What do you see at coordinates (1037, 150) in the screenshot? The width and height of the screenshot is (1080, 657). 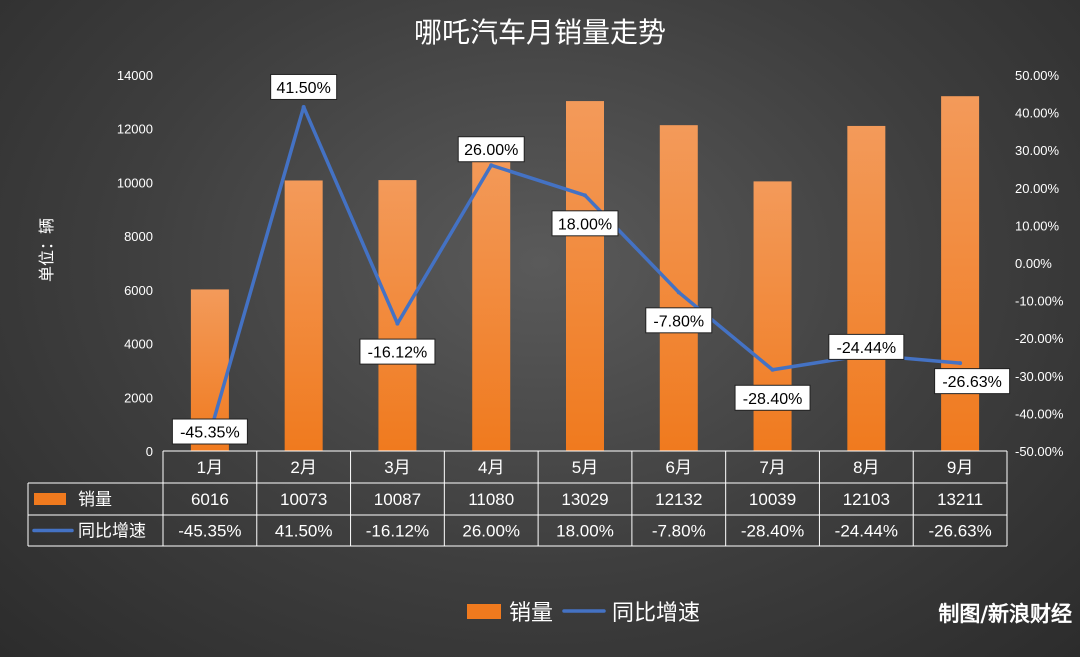 I see `y-right-tick-label: 30.00%` at bounding box center [1037, 150].